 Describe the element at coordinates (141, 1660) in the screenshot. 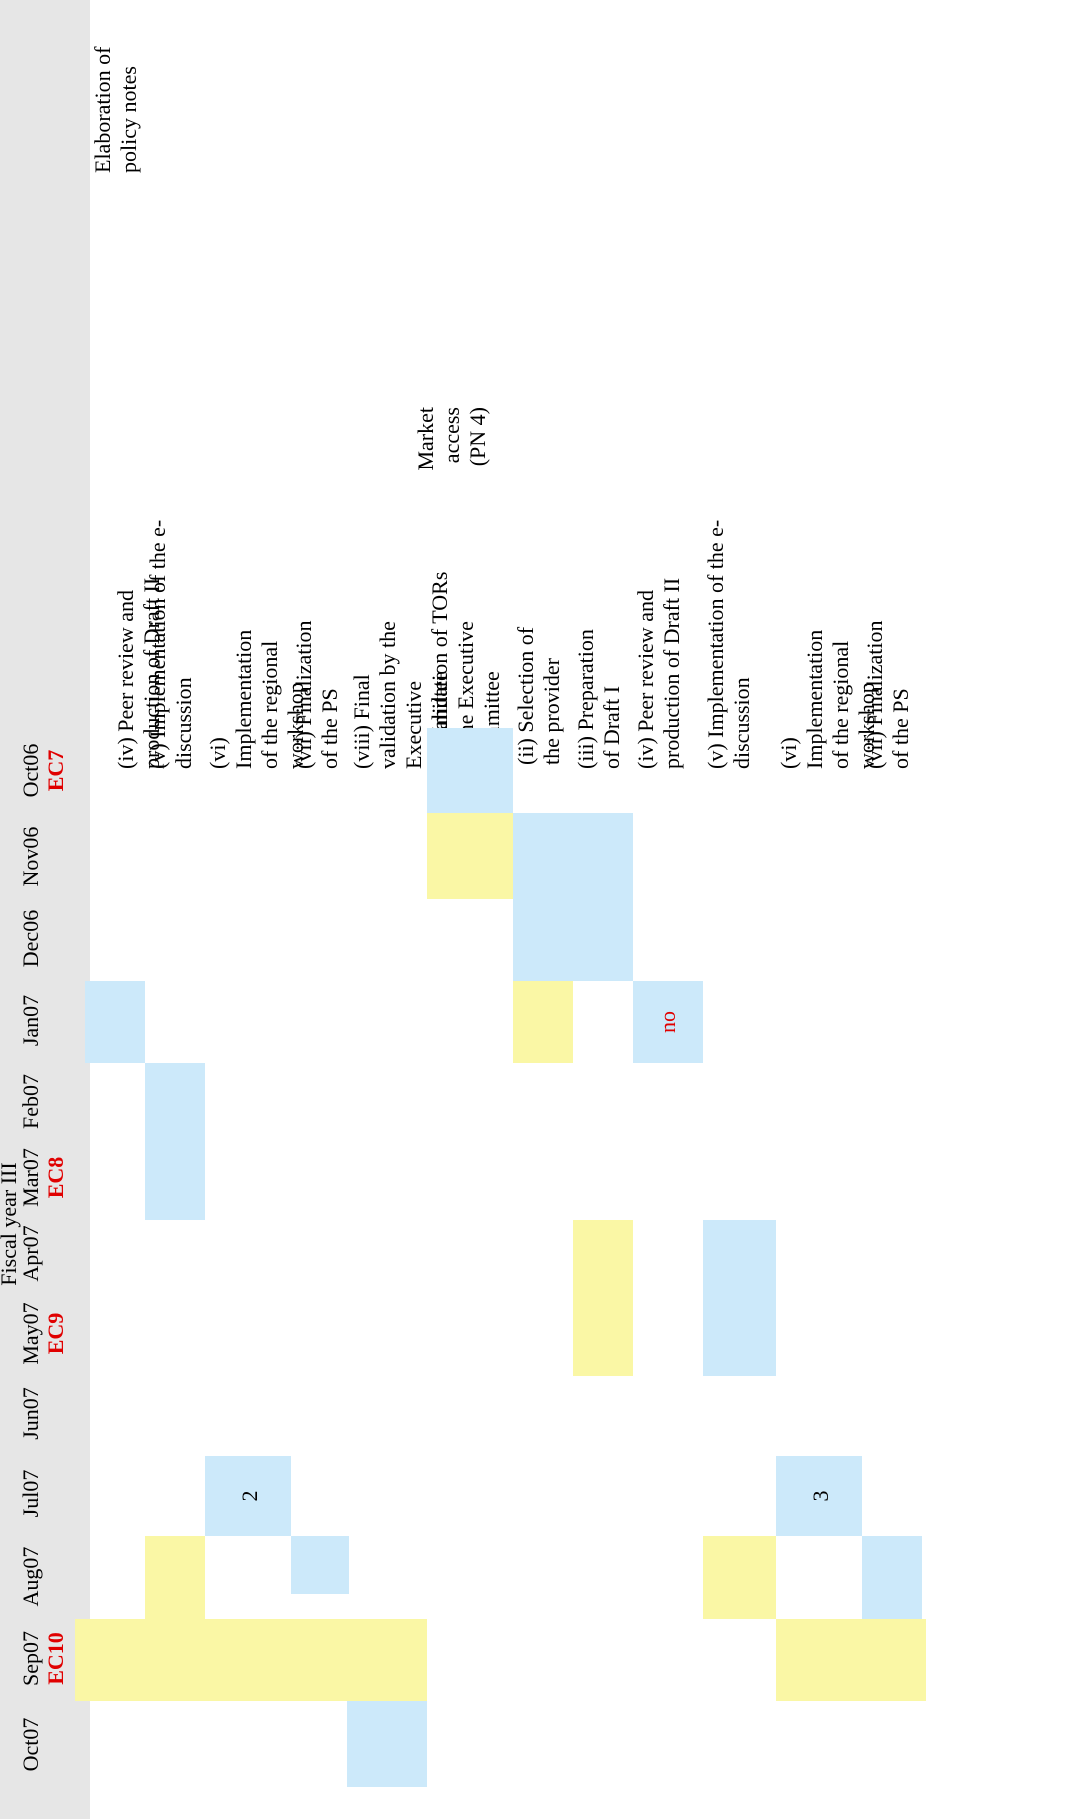

I see `bar-sep07` at that location.